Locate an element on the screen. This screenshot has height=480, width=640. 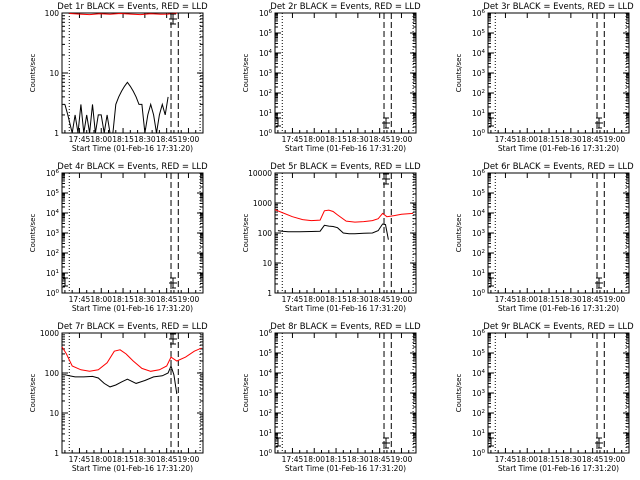
chart-title: Det 7r BLACK = Events, RED = LLD is located at coordinates (132, 327).